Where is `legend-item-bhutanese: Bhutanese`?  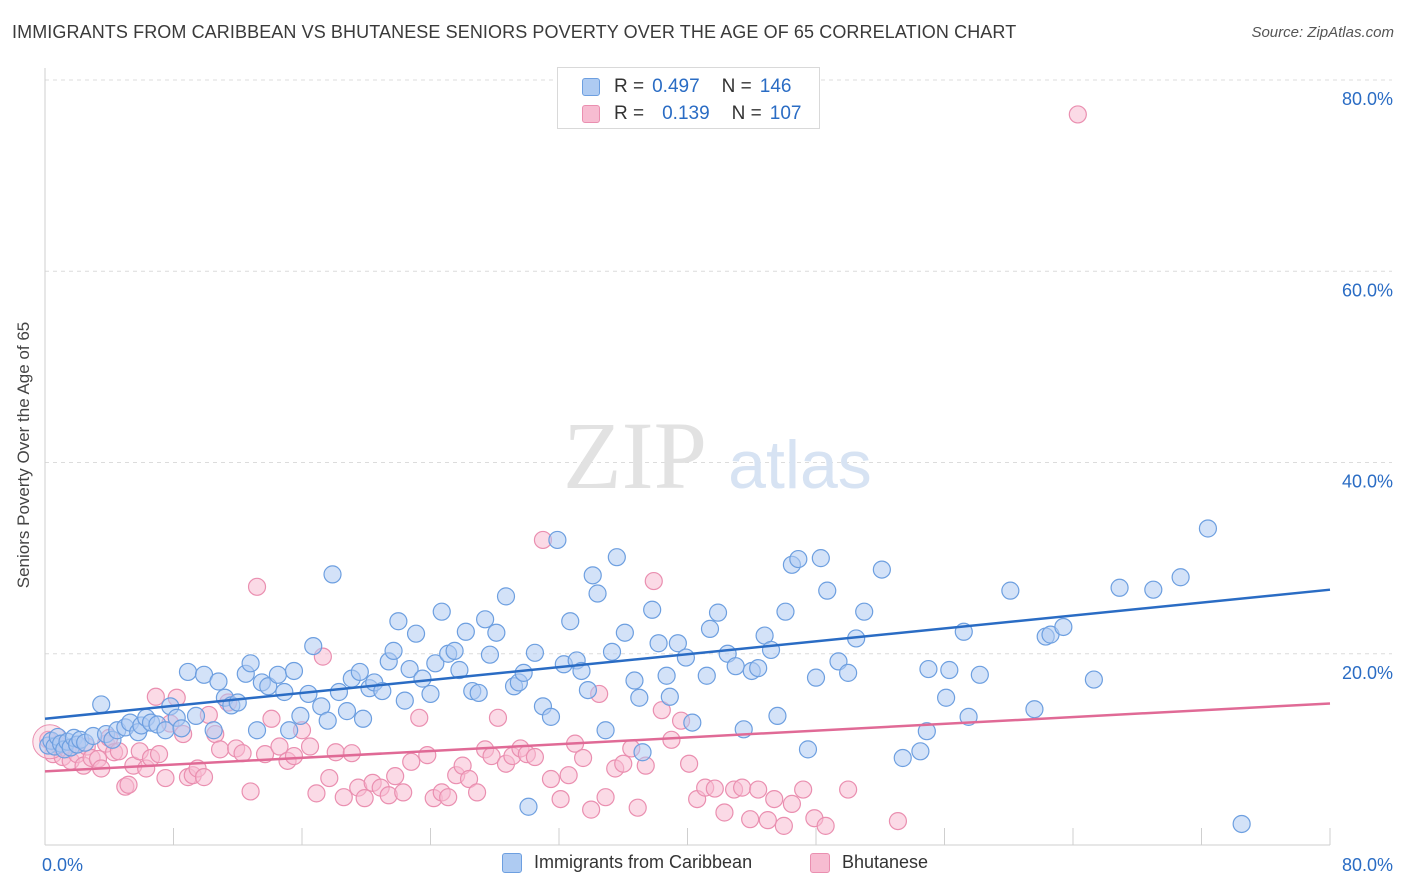 legend-item-bhutanese: Bhutanese is located at coordinates (869, 862).